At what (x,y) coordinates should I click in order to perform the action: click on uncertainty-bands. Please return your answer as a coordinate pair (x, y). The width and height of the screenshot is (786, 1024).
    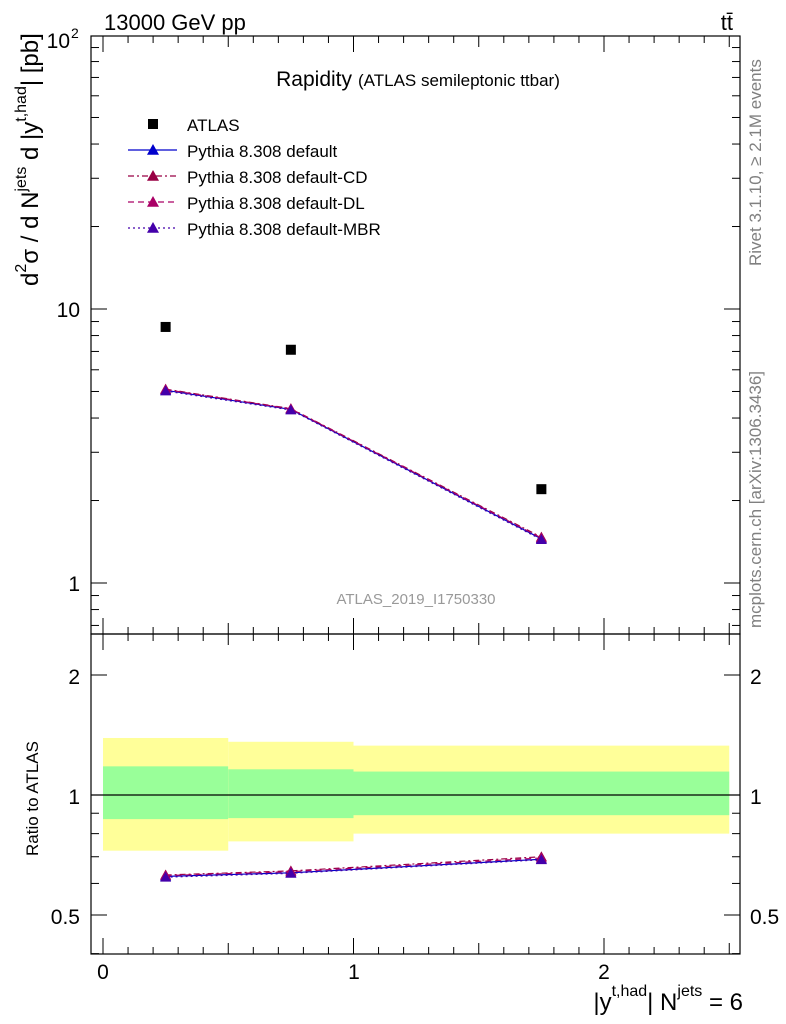
    Looking at the image, I should click on (416, 794).